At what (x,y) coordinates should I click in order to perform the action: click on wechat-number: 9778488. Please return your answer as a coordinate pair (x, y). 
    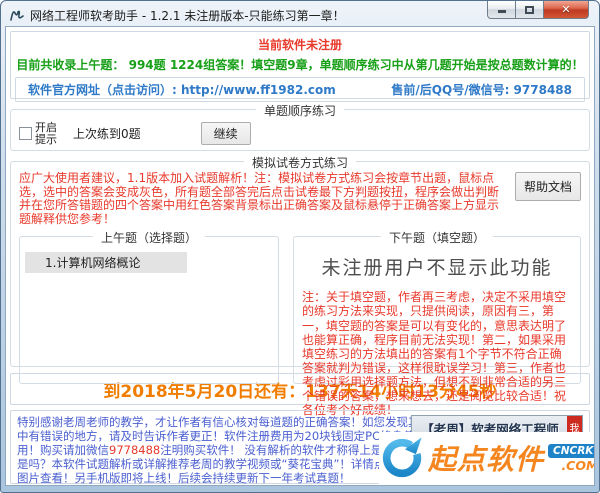
    Looking at the image, I should click on (135, 450).